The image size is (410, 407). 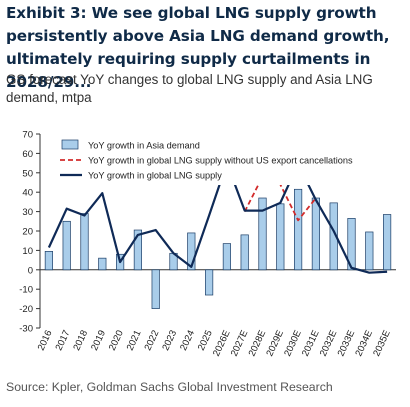 I want to click on x-tick-label: 2022, so click(x=152, y=341).